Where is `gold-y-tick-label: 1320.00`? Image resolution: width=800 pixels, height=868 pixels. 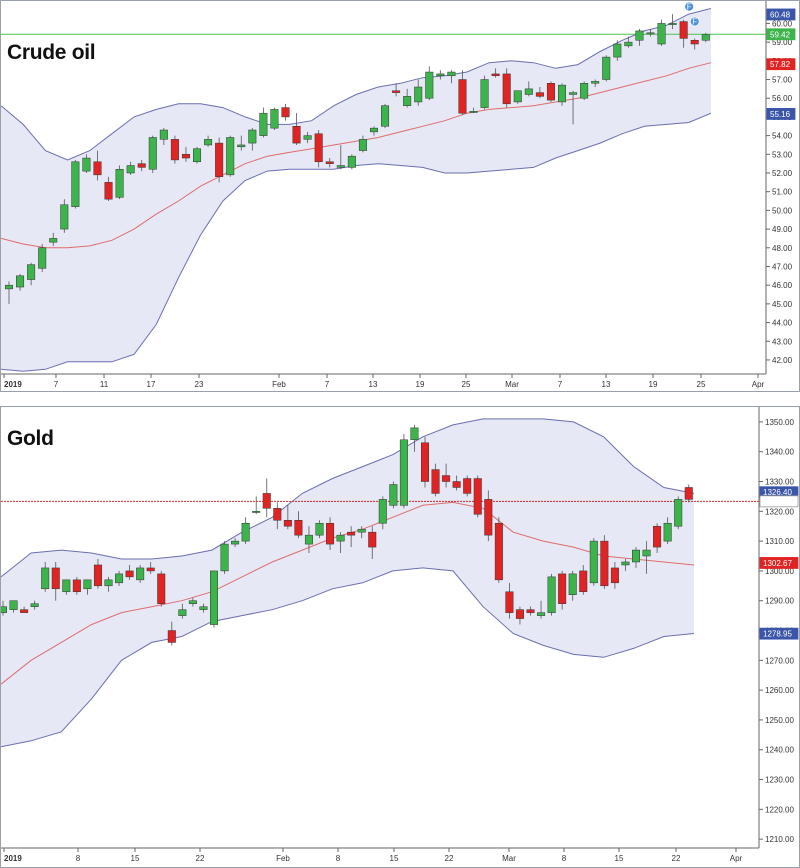
gold-y-tick-label: 1320.00 is located at coordinates (779, 511).